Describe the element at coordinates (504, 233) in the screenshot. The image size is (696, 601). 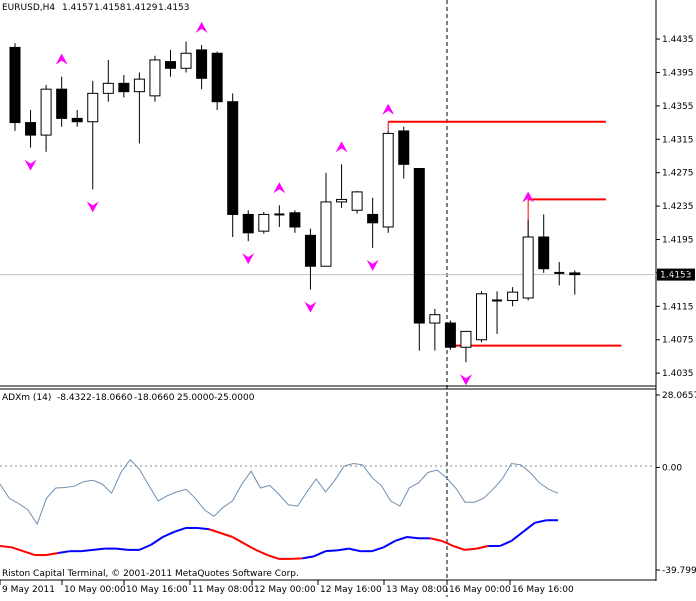
I see `level-lines` at that location.